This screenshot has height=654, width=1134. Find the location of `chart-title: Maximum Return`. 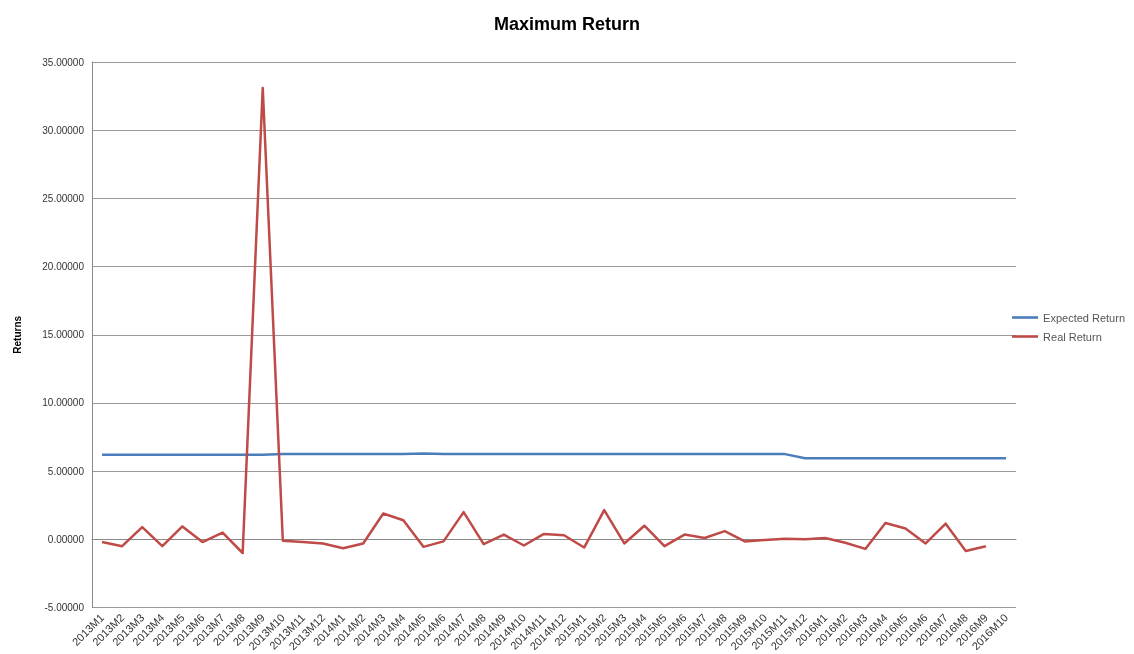

chart-title: Maximum Return is located at coordinates (567, 24).